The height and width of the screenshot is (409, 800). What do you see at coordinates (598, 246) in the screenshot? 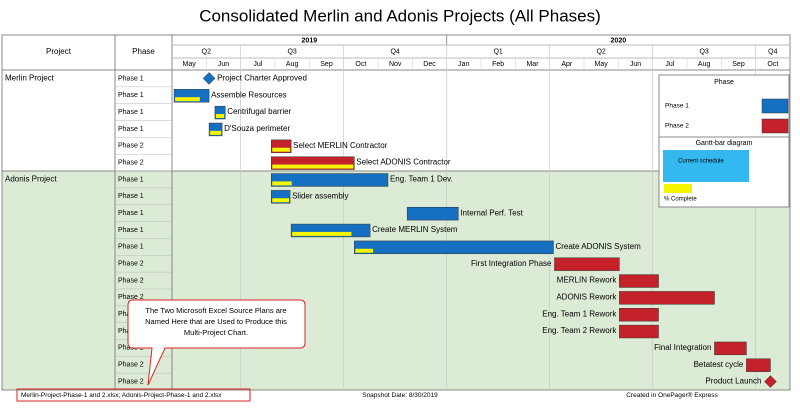
I see `task-label: Create ADONIS System` at bounding box center [598, 246].